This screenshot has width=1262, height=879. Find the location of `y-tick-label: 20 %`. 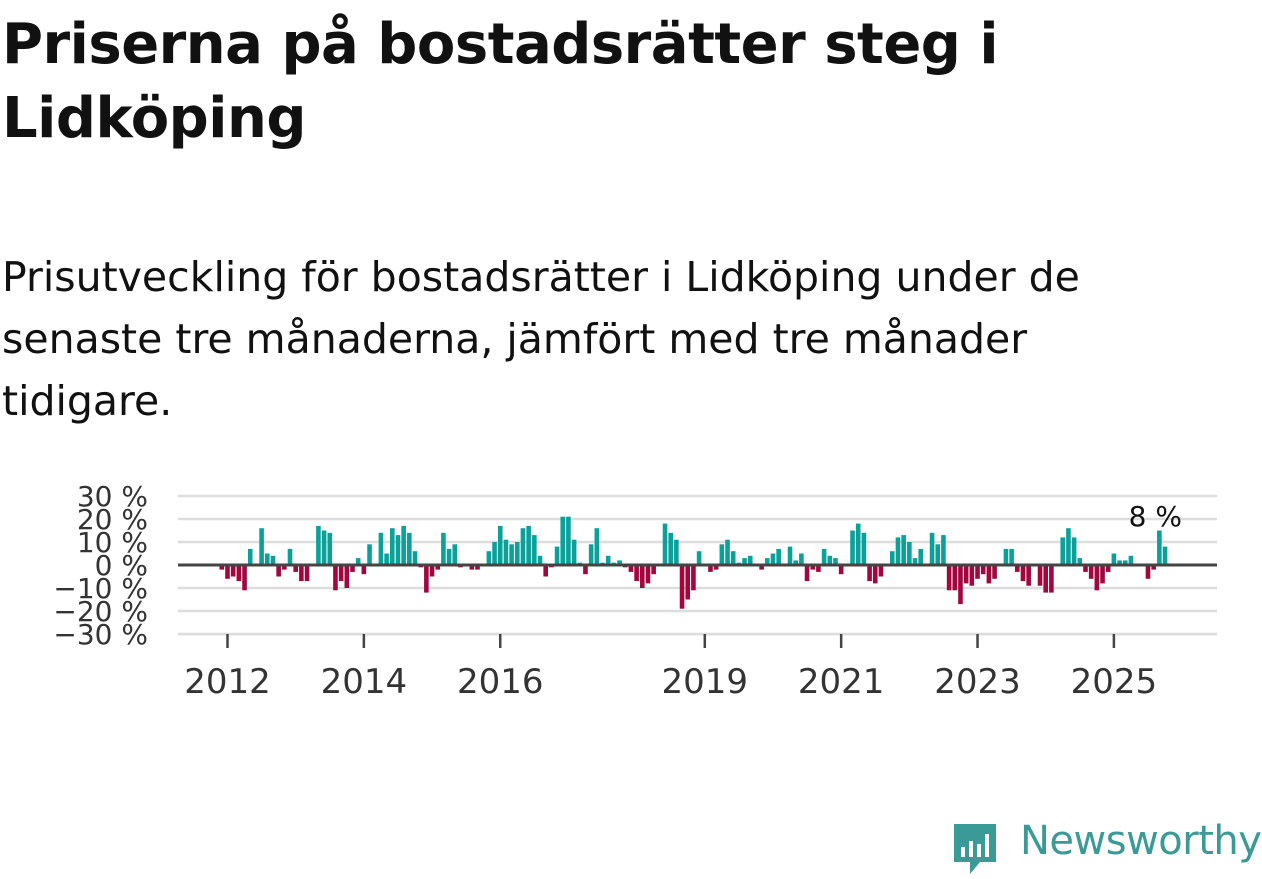

y-tick-label: 20 % is located at coordinates (112, 519).